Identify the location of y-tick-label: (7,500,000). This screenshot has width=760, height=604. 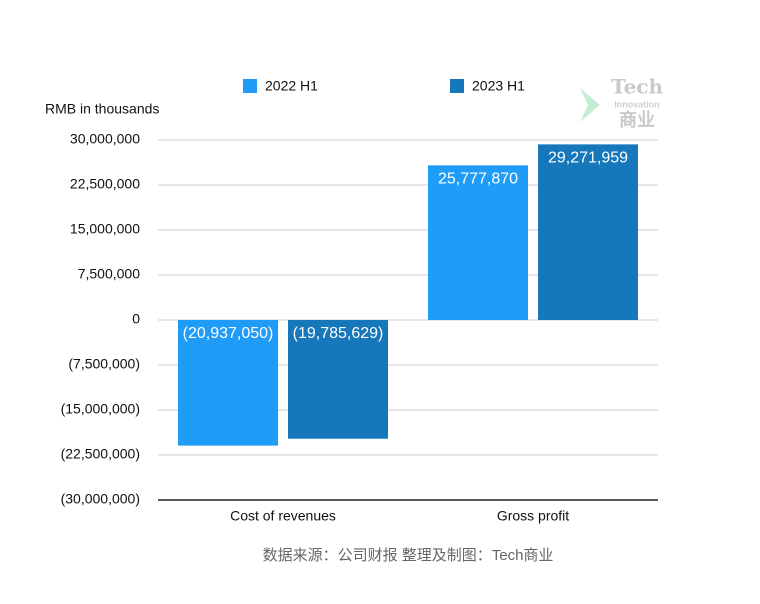
(104, 364).